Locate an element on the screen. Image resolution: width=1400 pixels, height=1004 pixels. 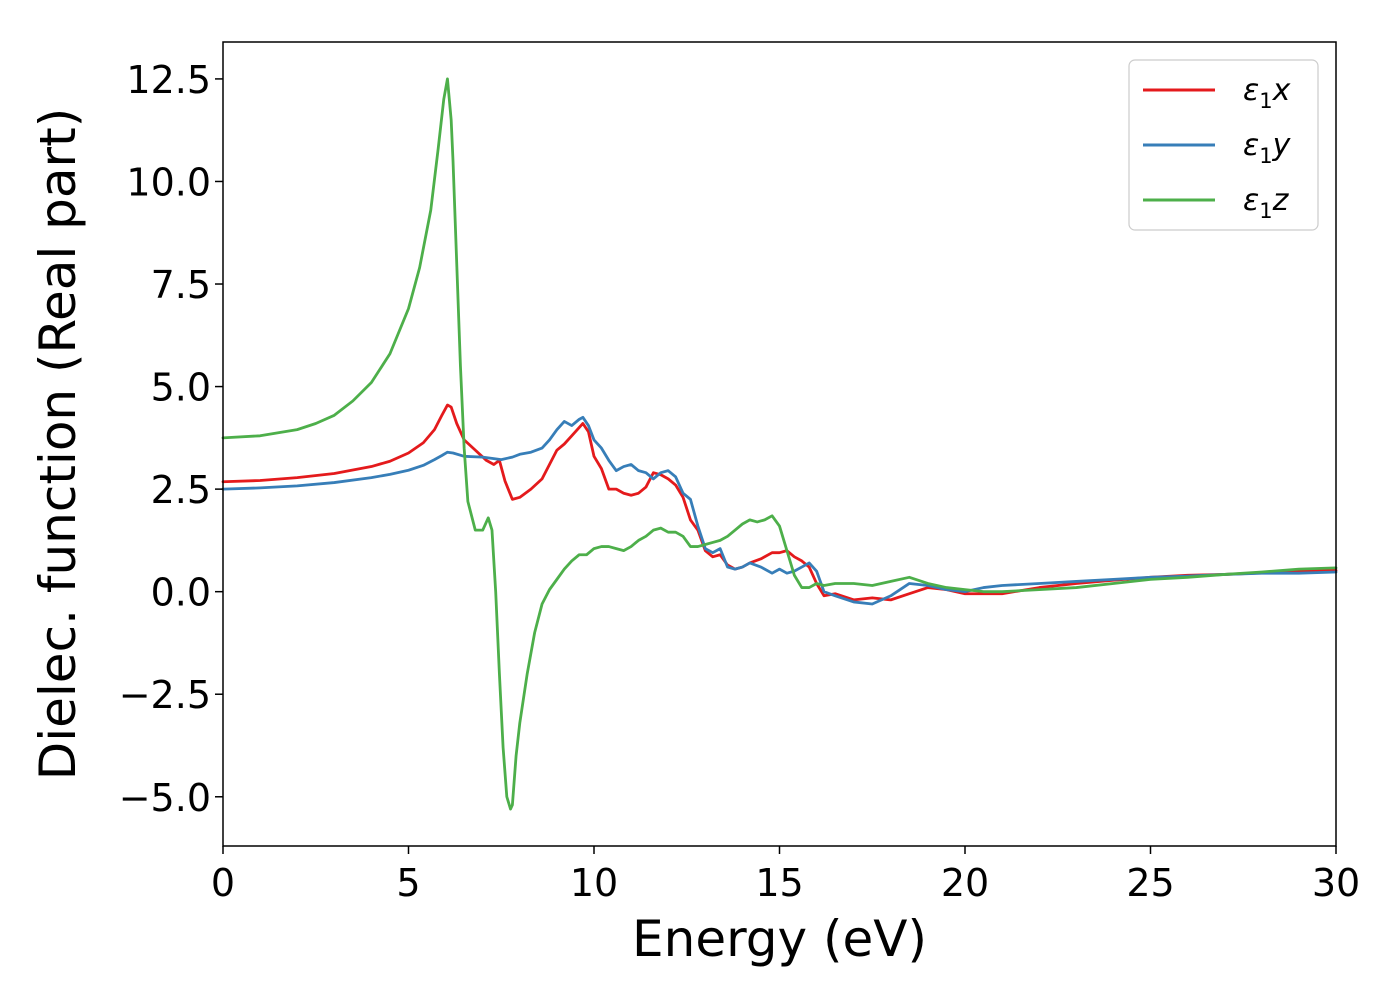
y-axis-ticks: −5.0 −2.5 0.0 2.5 5.0 7.5 10.0 12.5 is located at coordinates (171, 439).